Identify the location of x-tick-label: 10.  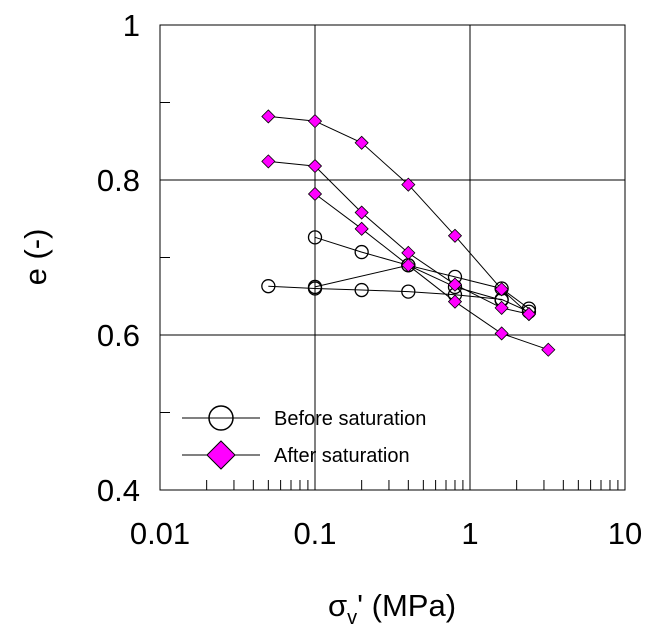
(625, 533).